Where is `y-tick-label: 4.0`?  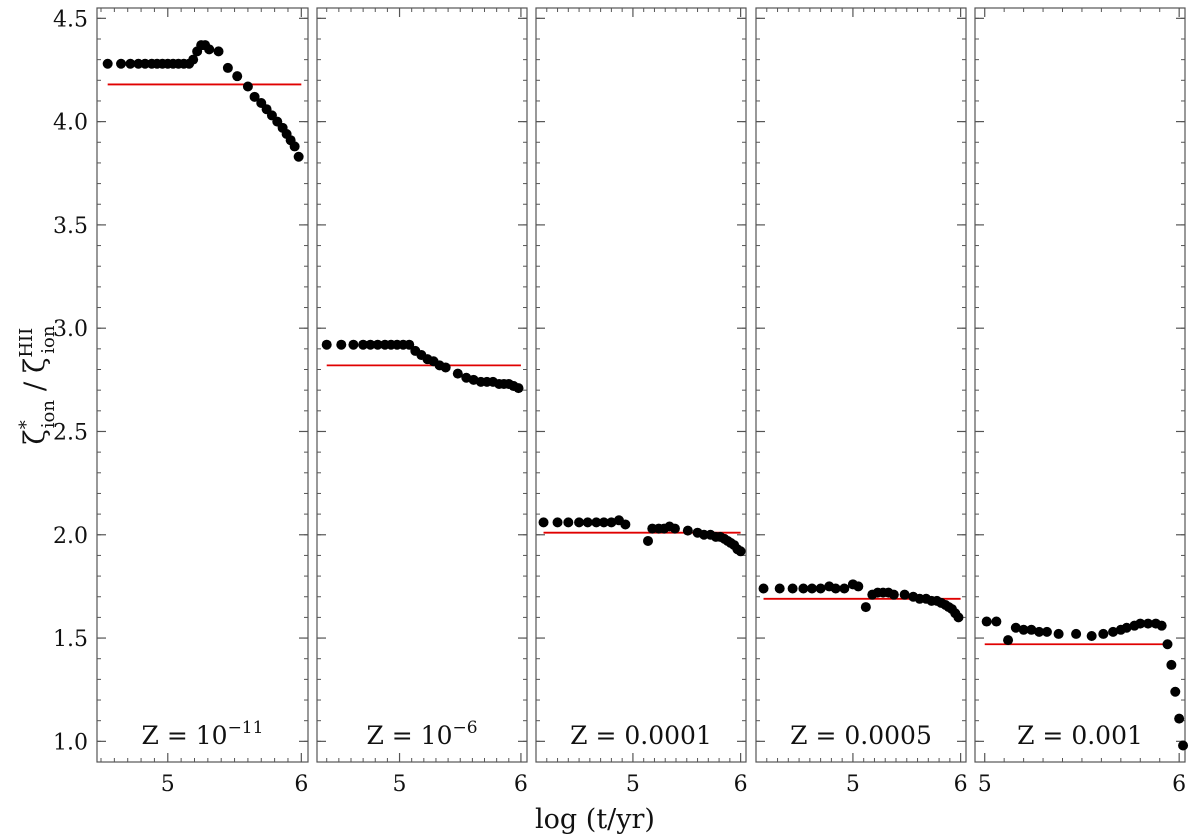 y-tick-label: 4.0 is located at coordinates (70, 123).